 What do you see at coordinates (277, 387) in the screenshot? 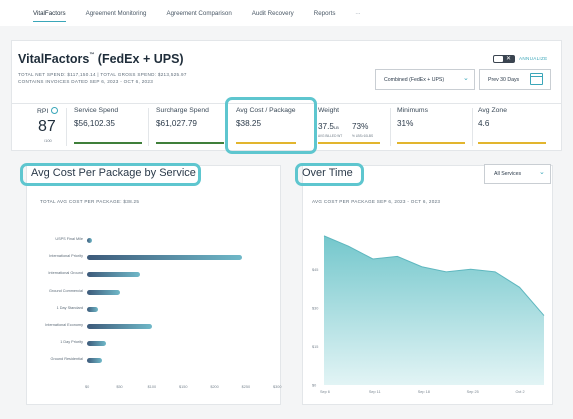
I see `x-tick-label: $300` at bounding box center [277, 387].